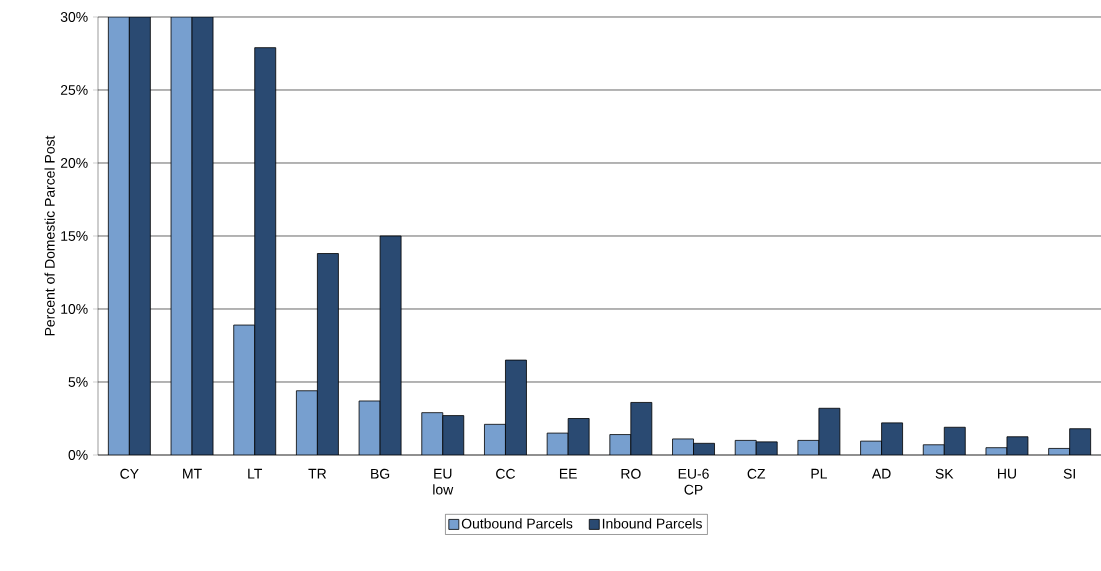  I want to click on x-tick-label: MT, so click(192, 473).